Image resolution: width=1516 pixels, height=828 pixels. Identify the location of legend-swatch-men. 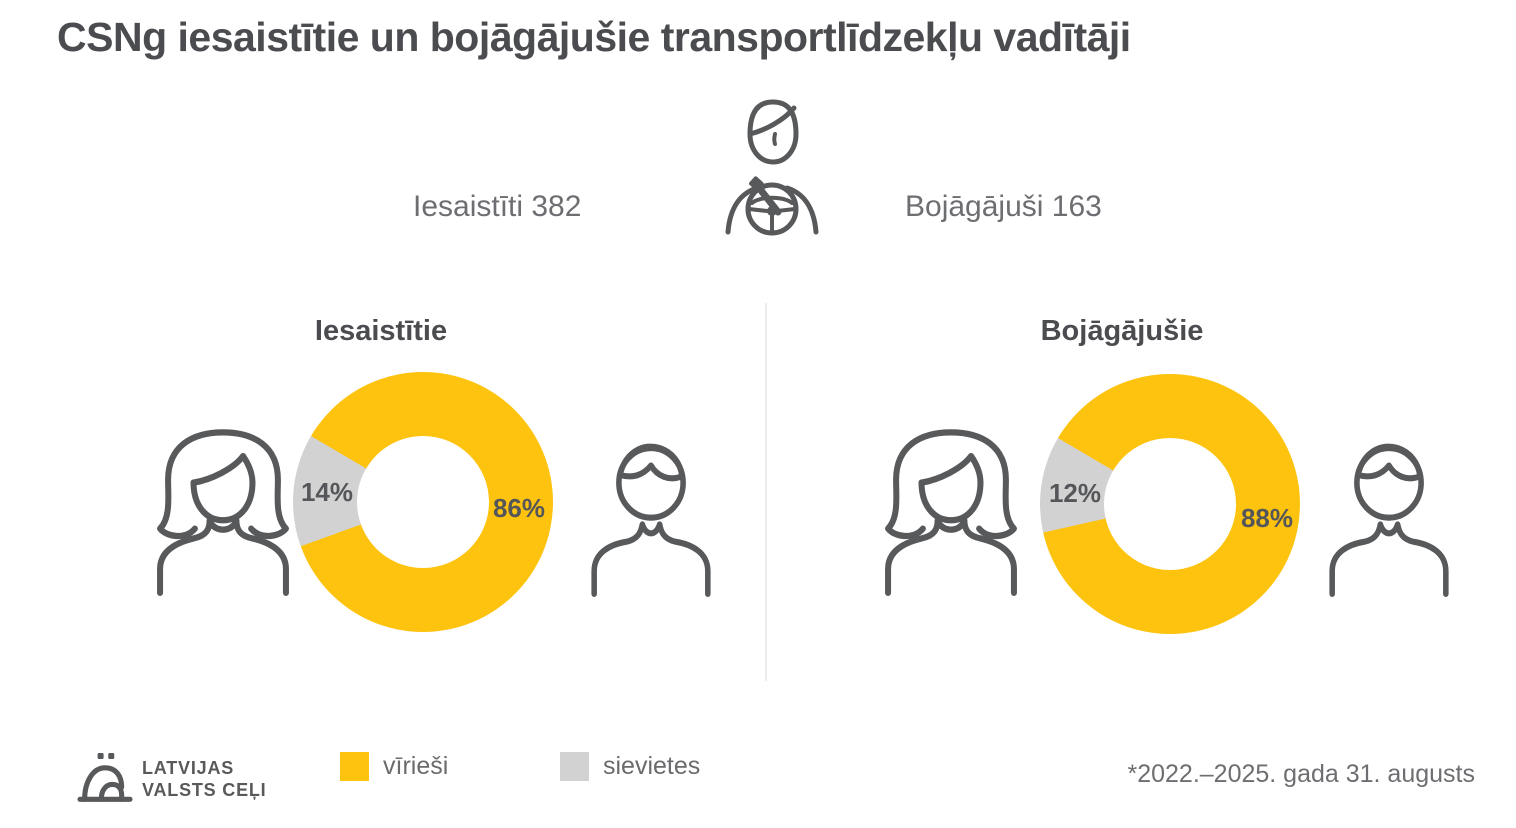
(354, 766).